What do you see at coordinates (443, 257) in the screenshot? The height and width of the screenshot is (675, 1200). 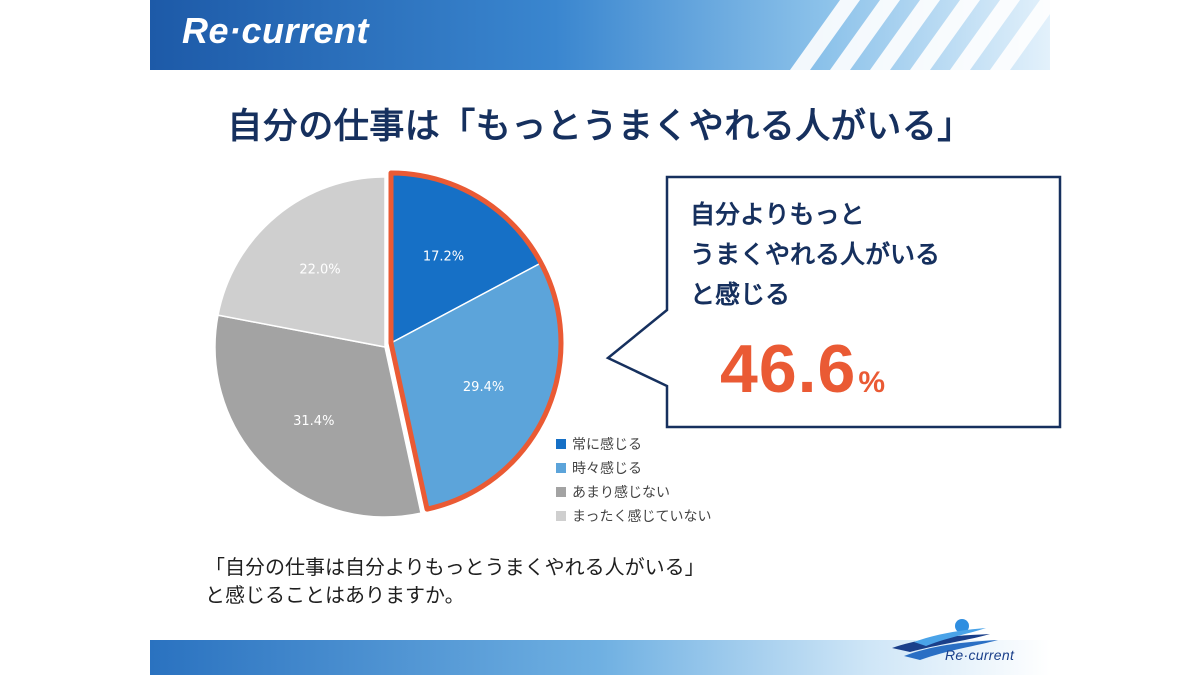 I see `pie-slice-label: 17.2%` at bounding box center [443, 257].